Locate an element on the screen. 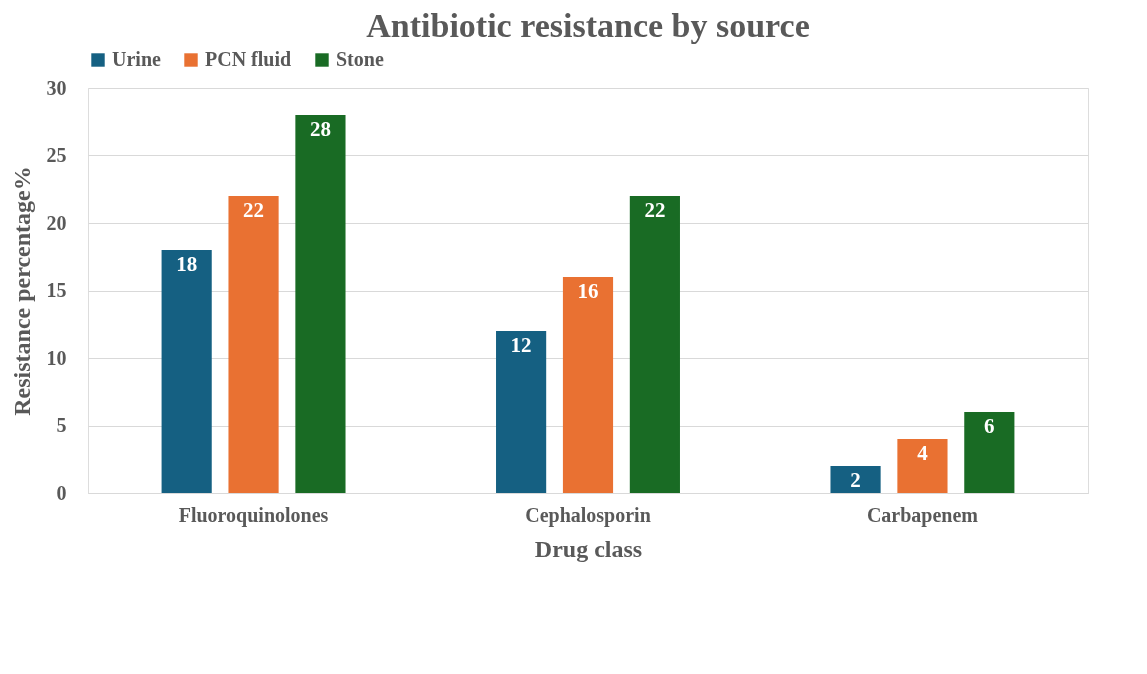 This screenshot has width=1147, height=674. y-tick-label: 10 is located at coordinates (56, 357).